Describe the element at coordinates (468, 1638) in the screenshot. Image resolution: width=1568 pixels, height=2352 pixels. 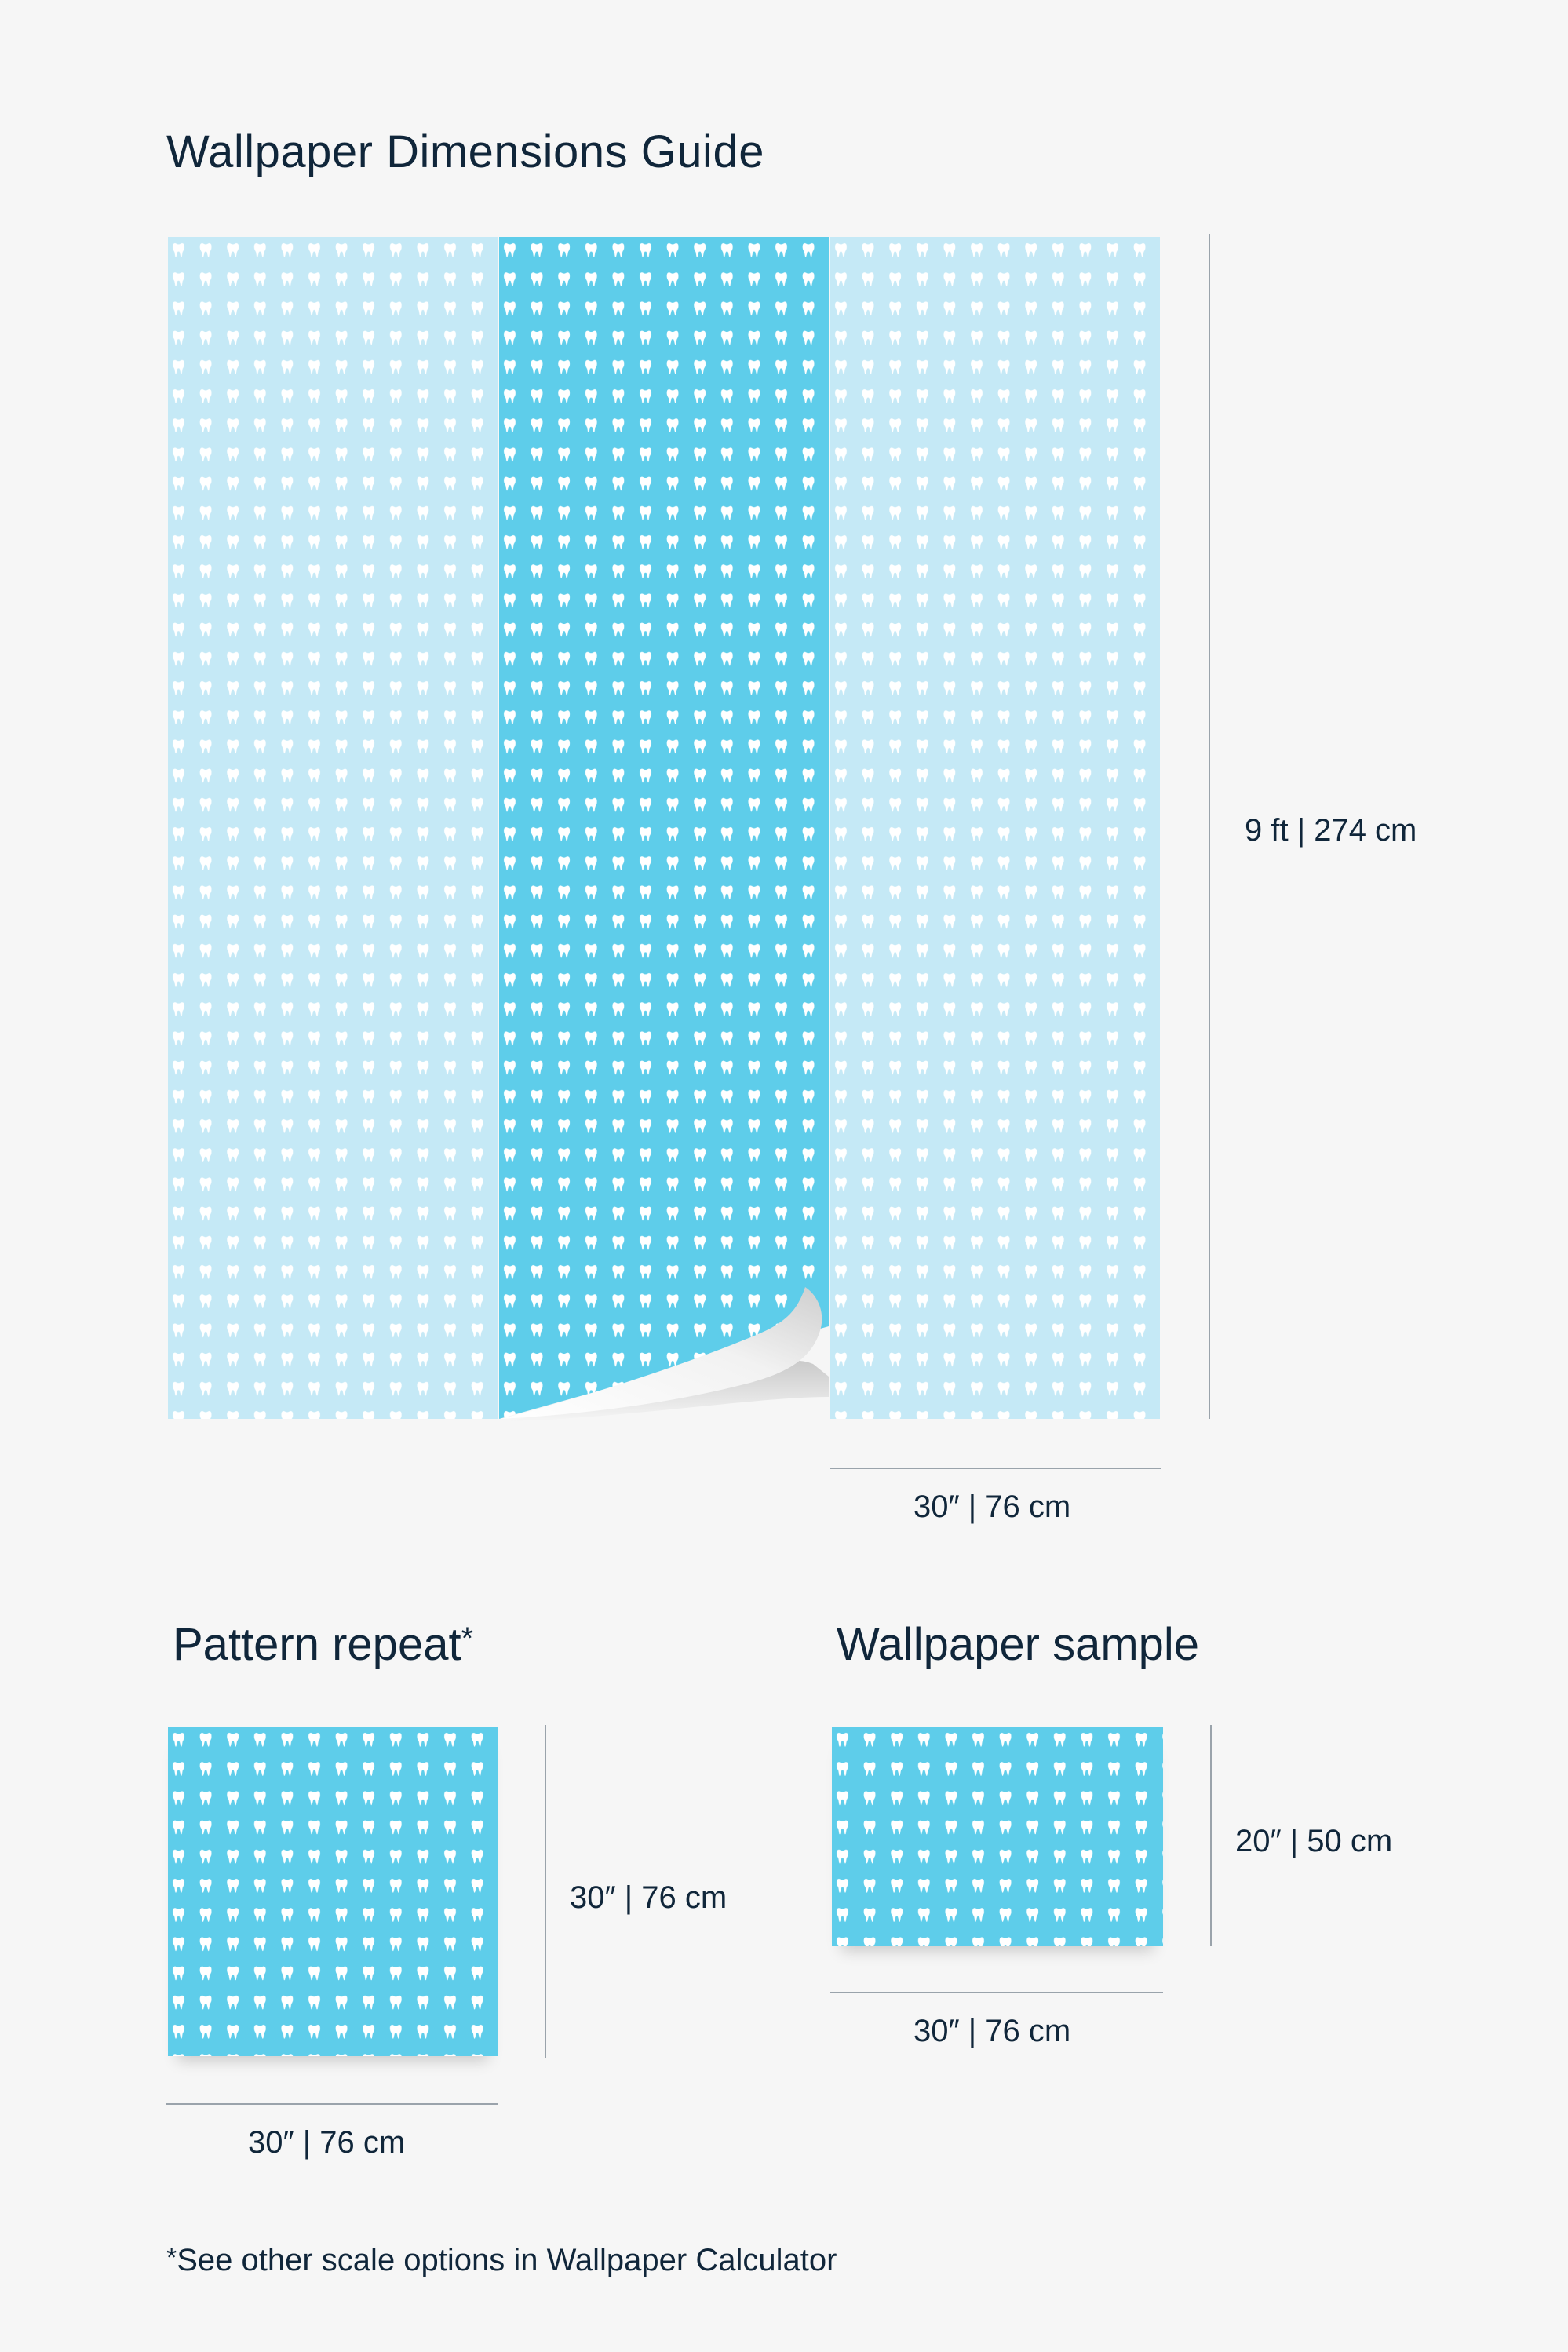
I see `pattern-repeat-asterisk: *` at that location.